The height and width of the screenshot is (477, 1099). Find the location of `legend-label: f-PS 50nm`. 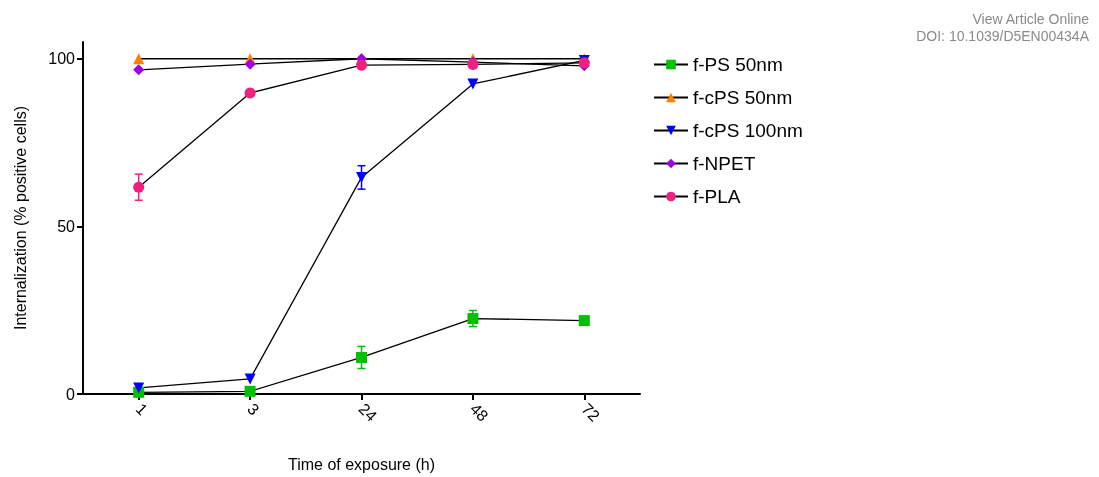

legend-label: f-PS 50nm is located at coordinates (738, 64).